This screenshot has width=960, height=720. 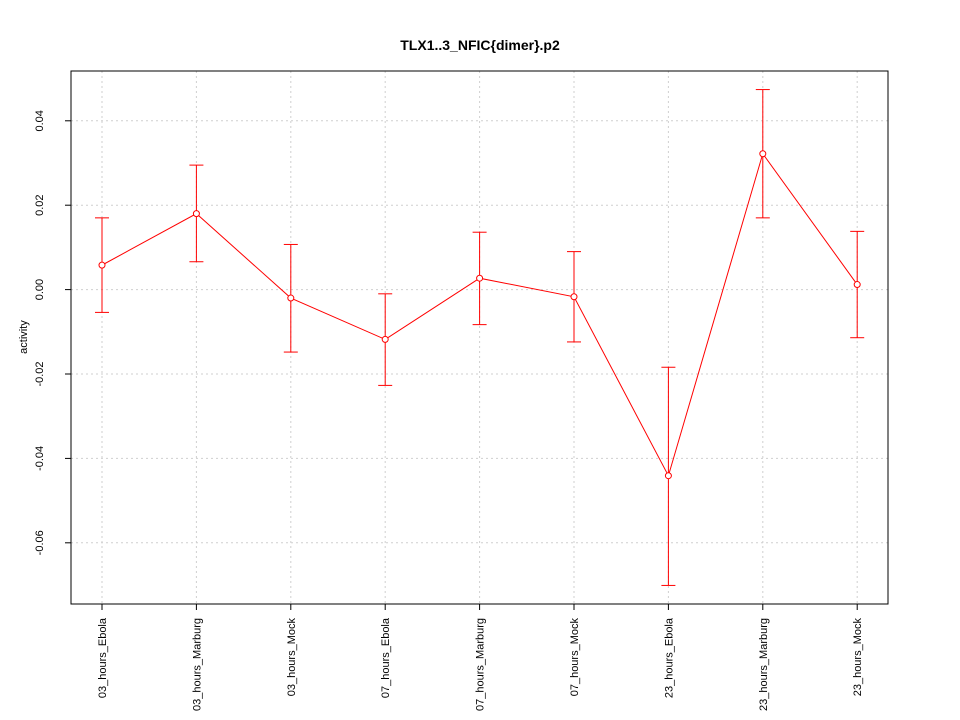 I want to click on x-tick-label: 03_hours_Mock, so click(x=292, y=657).